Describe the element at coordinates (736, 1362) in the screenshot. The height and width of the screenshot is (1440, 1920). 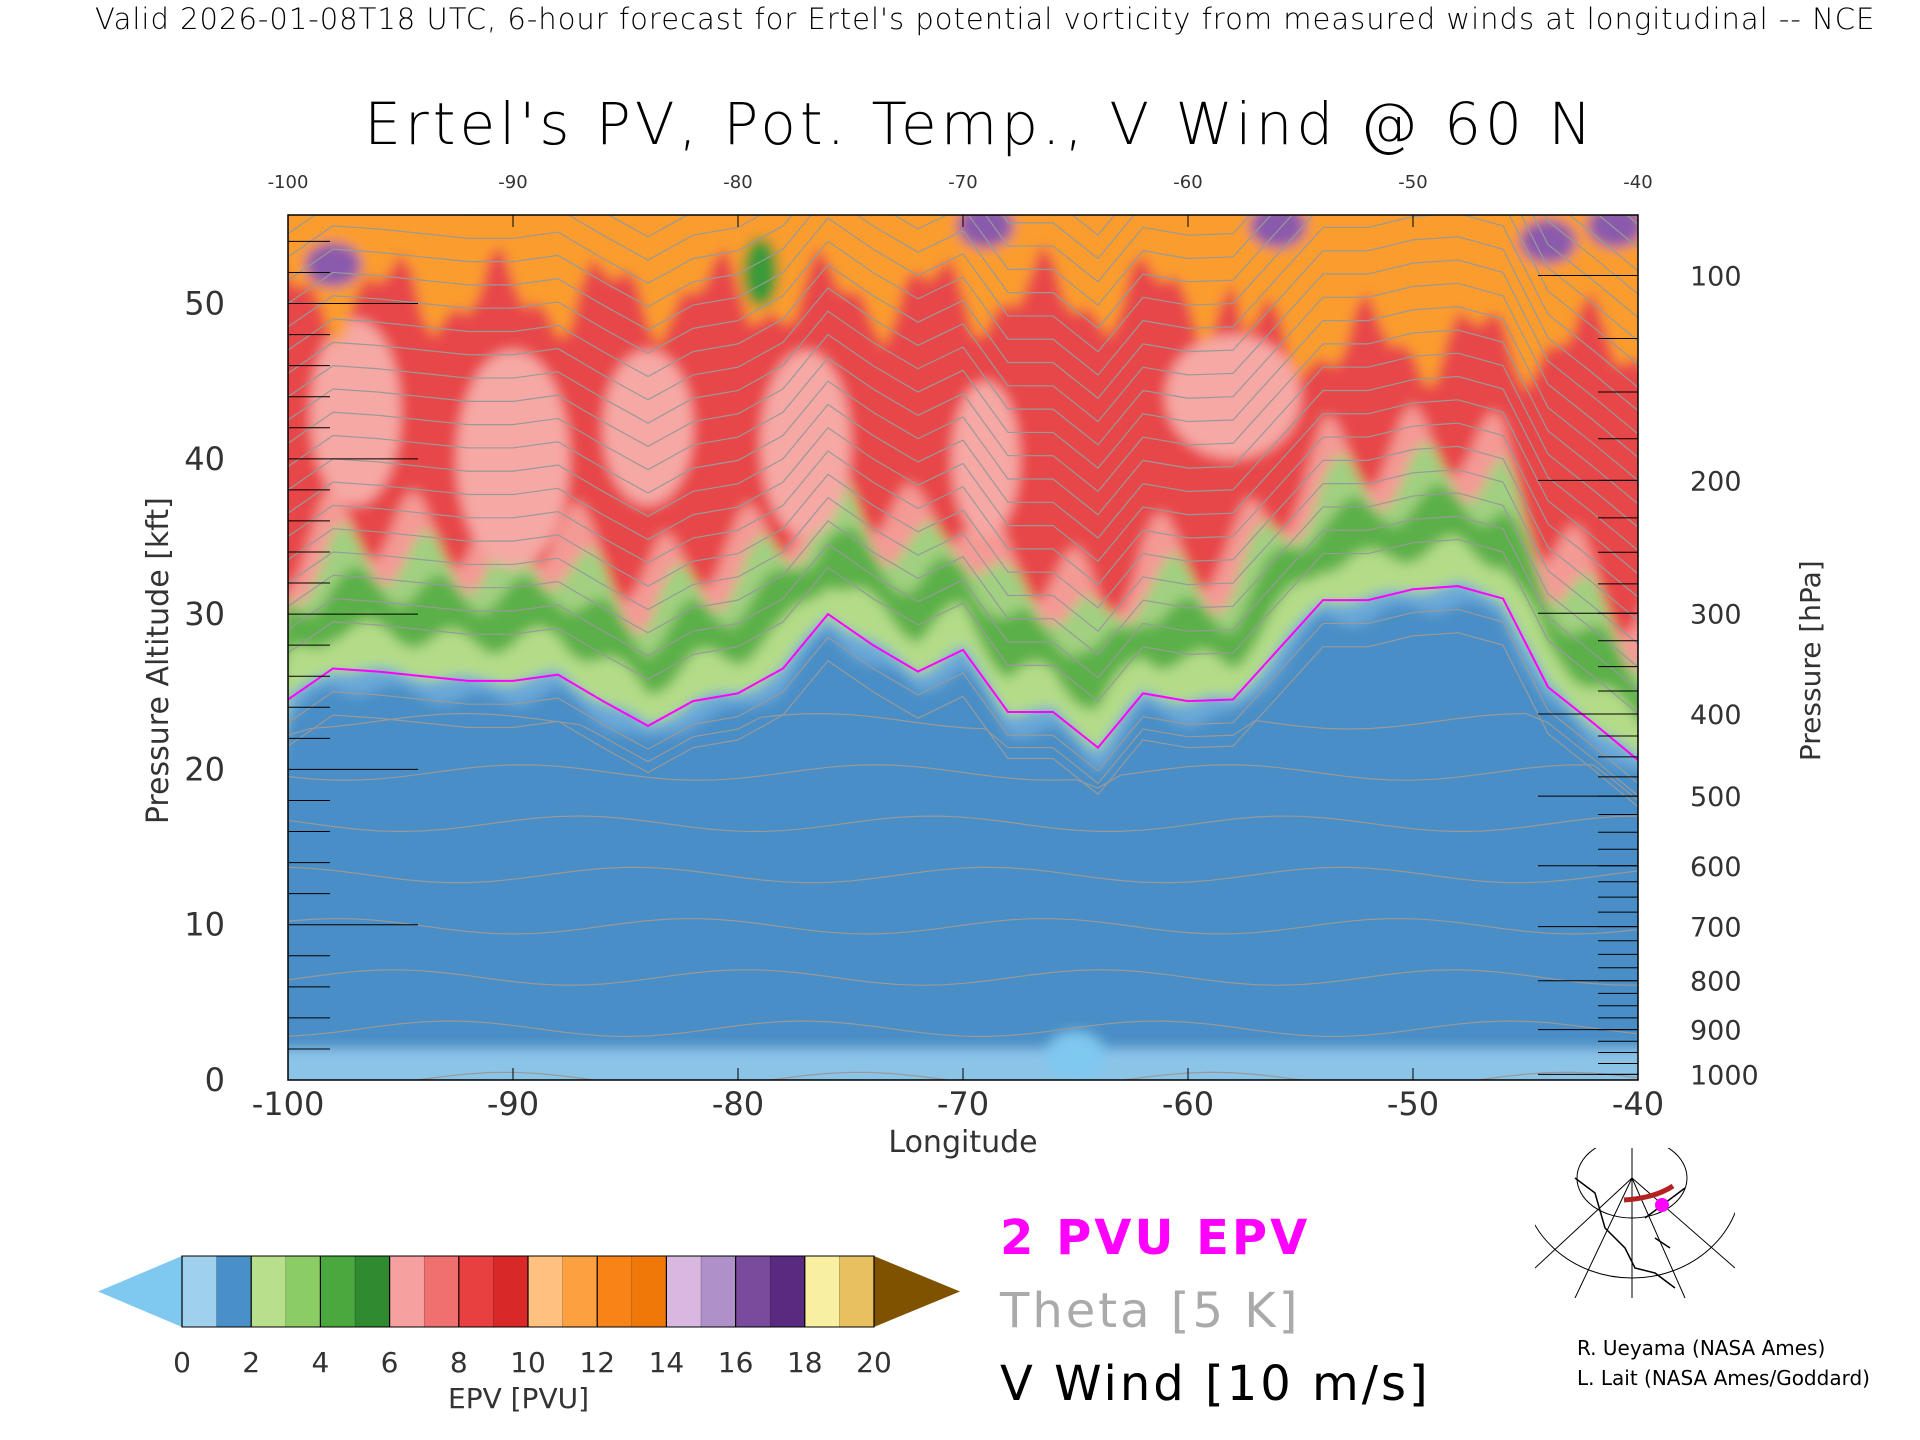
I see `colorbar-tick-label: 16` at that location.